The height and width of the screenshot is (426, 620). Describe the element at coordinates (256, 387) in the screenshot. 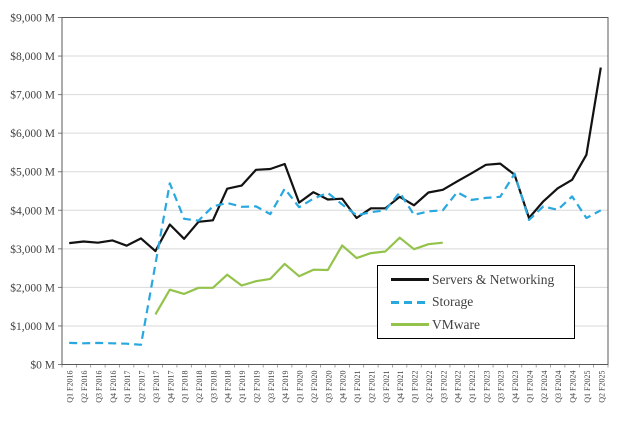

I see `x-axis-label: Q2 F2019` at that location.